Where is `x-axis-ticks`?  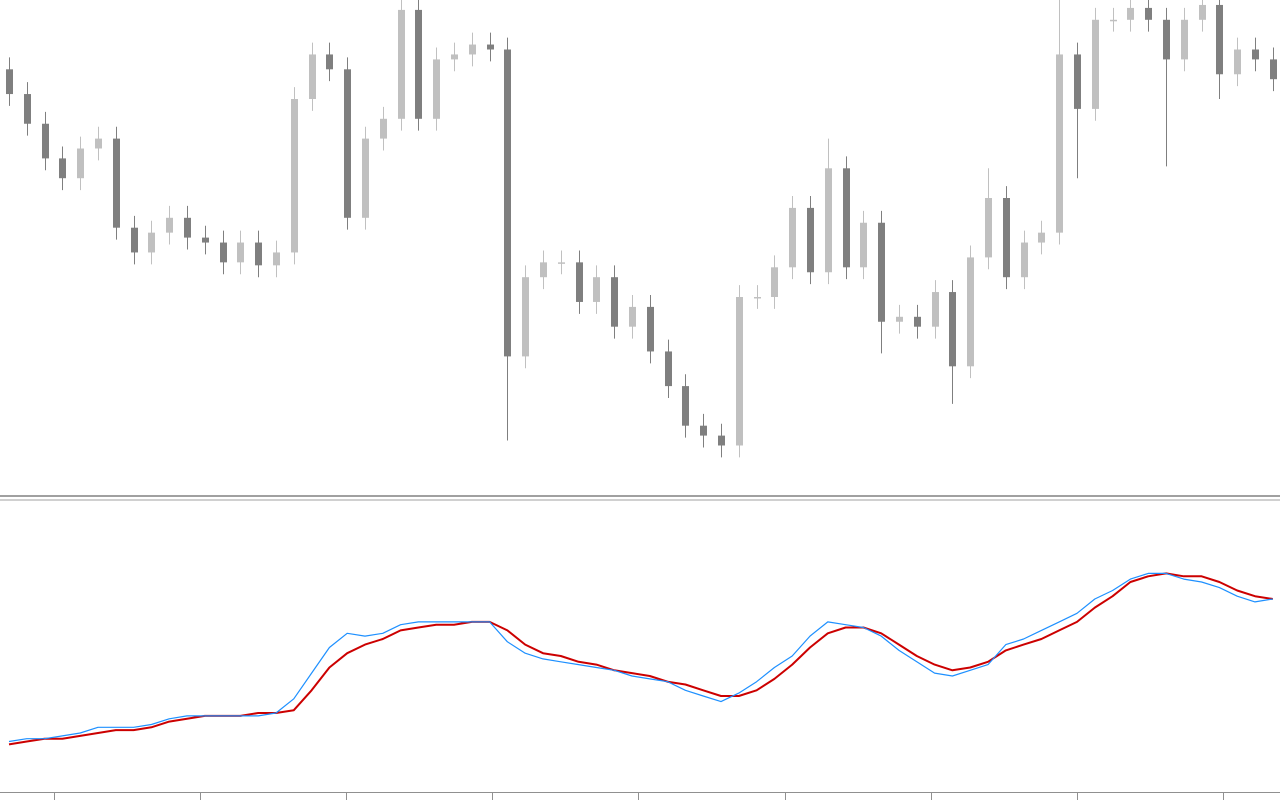
x-axis-ticks is located at coordinates (639, 796).